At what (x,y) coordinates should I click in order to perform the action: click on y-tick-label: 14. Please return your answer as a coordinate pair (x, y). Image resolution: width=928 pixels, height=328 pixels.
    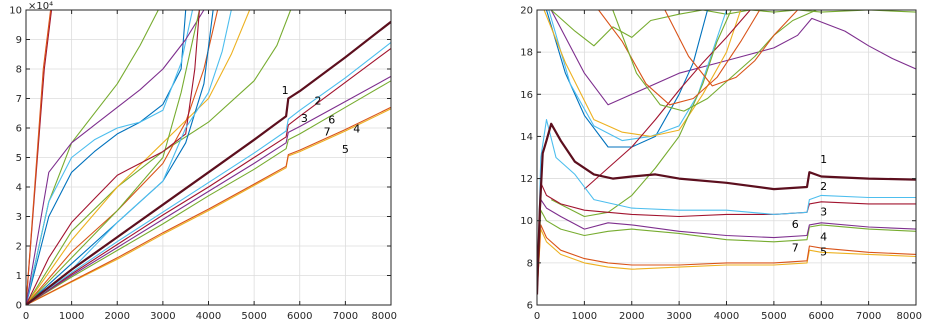
    Looking at the image, I should click on (526, 137).